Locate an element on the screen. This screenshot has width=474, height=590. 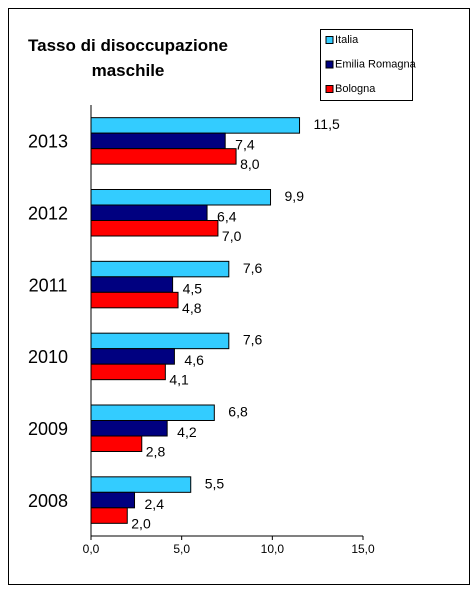
y-tick-label: 2010 is located at coordinates (48, 357).